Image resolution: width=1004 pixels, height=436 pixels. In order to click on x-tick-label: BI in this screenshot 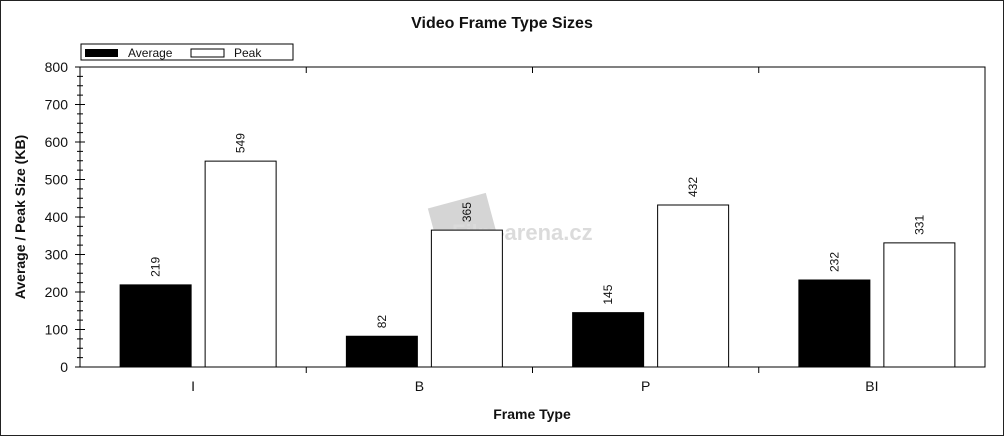, I will do `click(871, 386)`.